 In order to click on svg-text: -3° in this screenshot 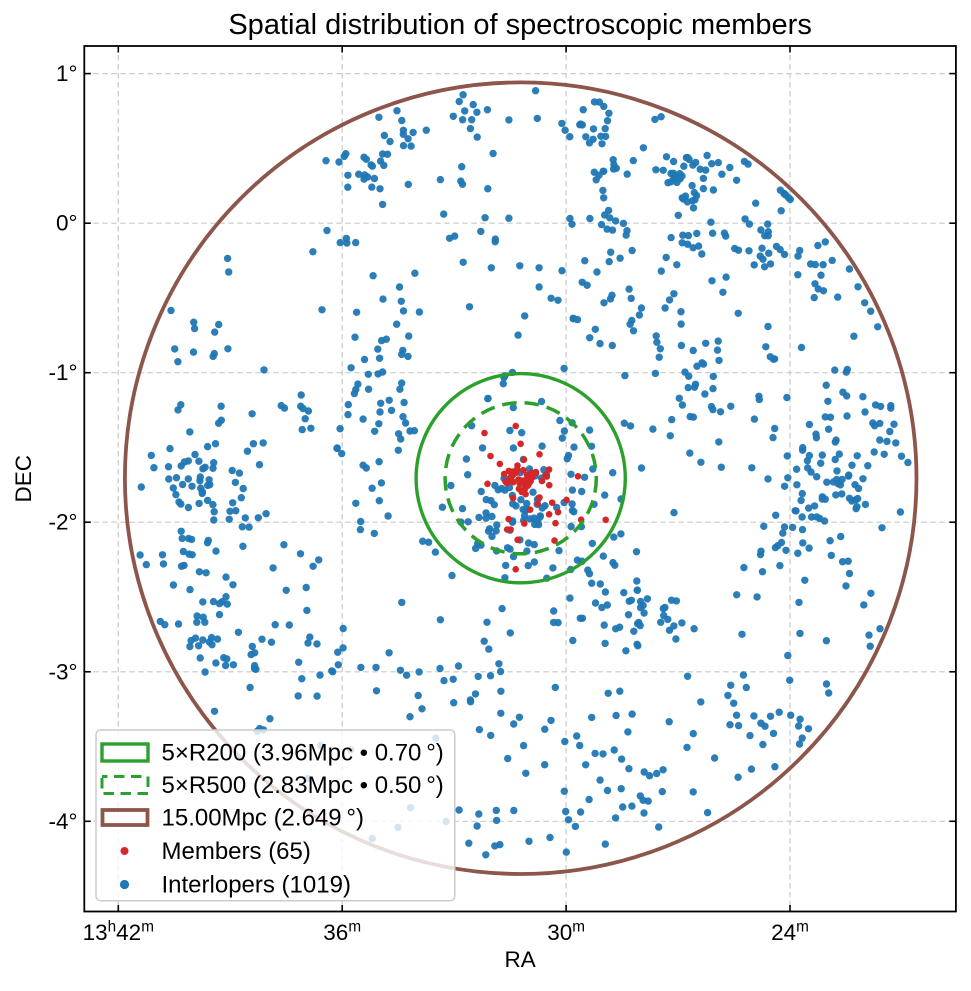, I will do `click(62, 671)`.